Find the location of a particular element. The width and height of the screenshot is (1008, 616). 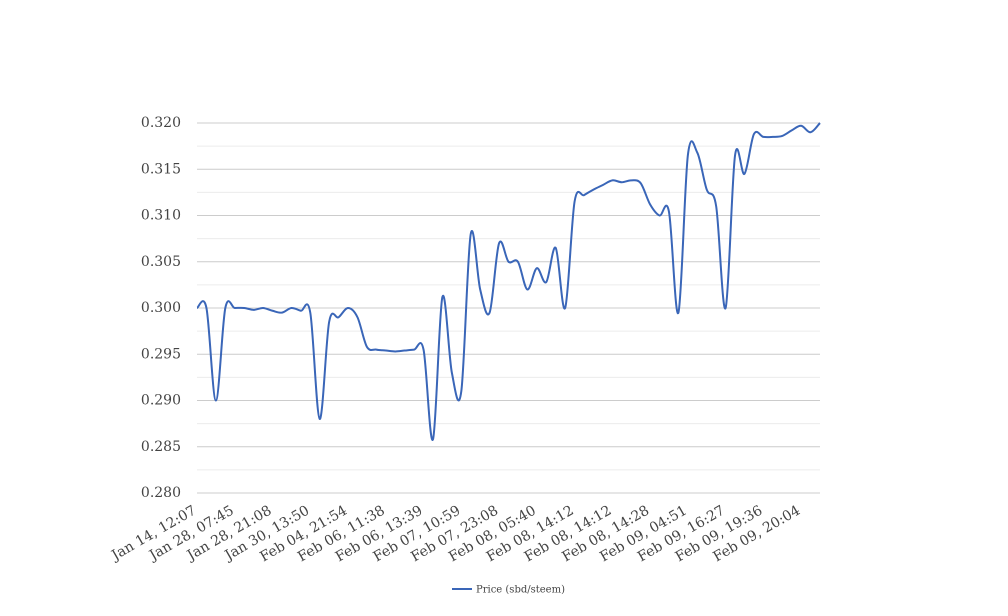

y-tick-label: 0.310 is located at coordinates (161, 216).